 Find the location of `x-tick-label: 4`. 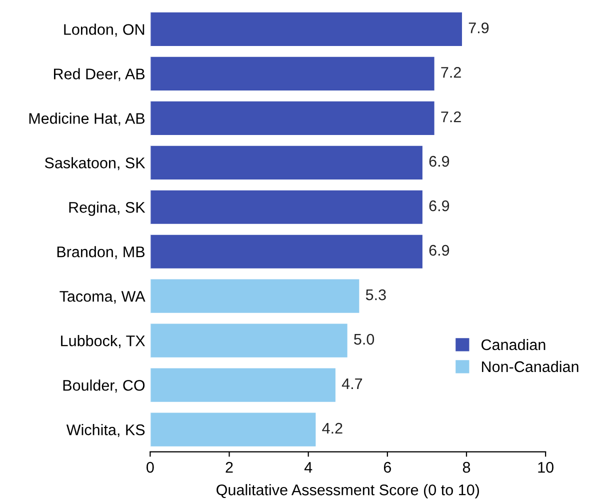

x-tick-label: 4 is located at coordinates (308, 467).